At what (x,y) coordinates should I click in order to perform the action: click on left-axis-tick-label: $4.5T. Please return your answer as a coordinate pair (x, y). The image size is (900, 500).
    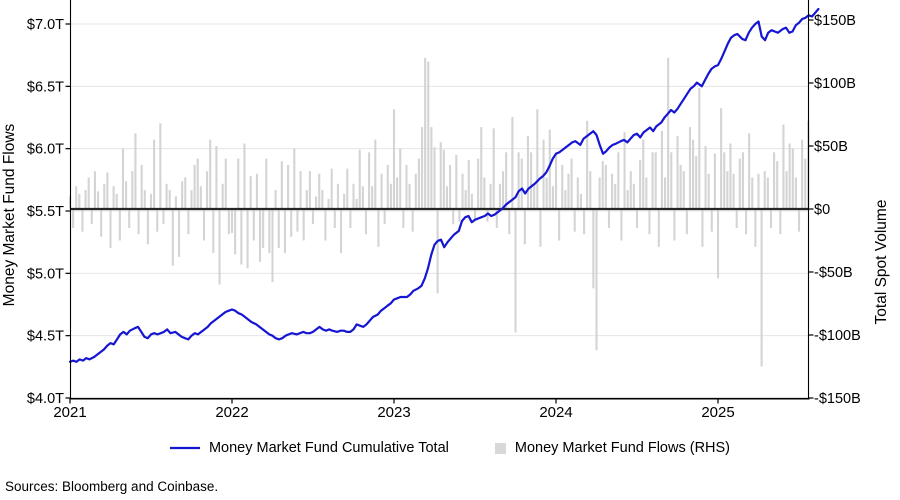
    Looking at the image, I should click on (45, 337).